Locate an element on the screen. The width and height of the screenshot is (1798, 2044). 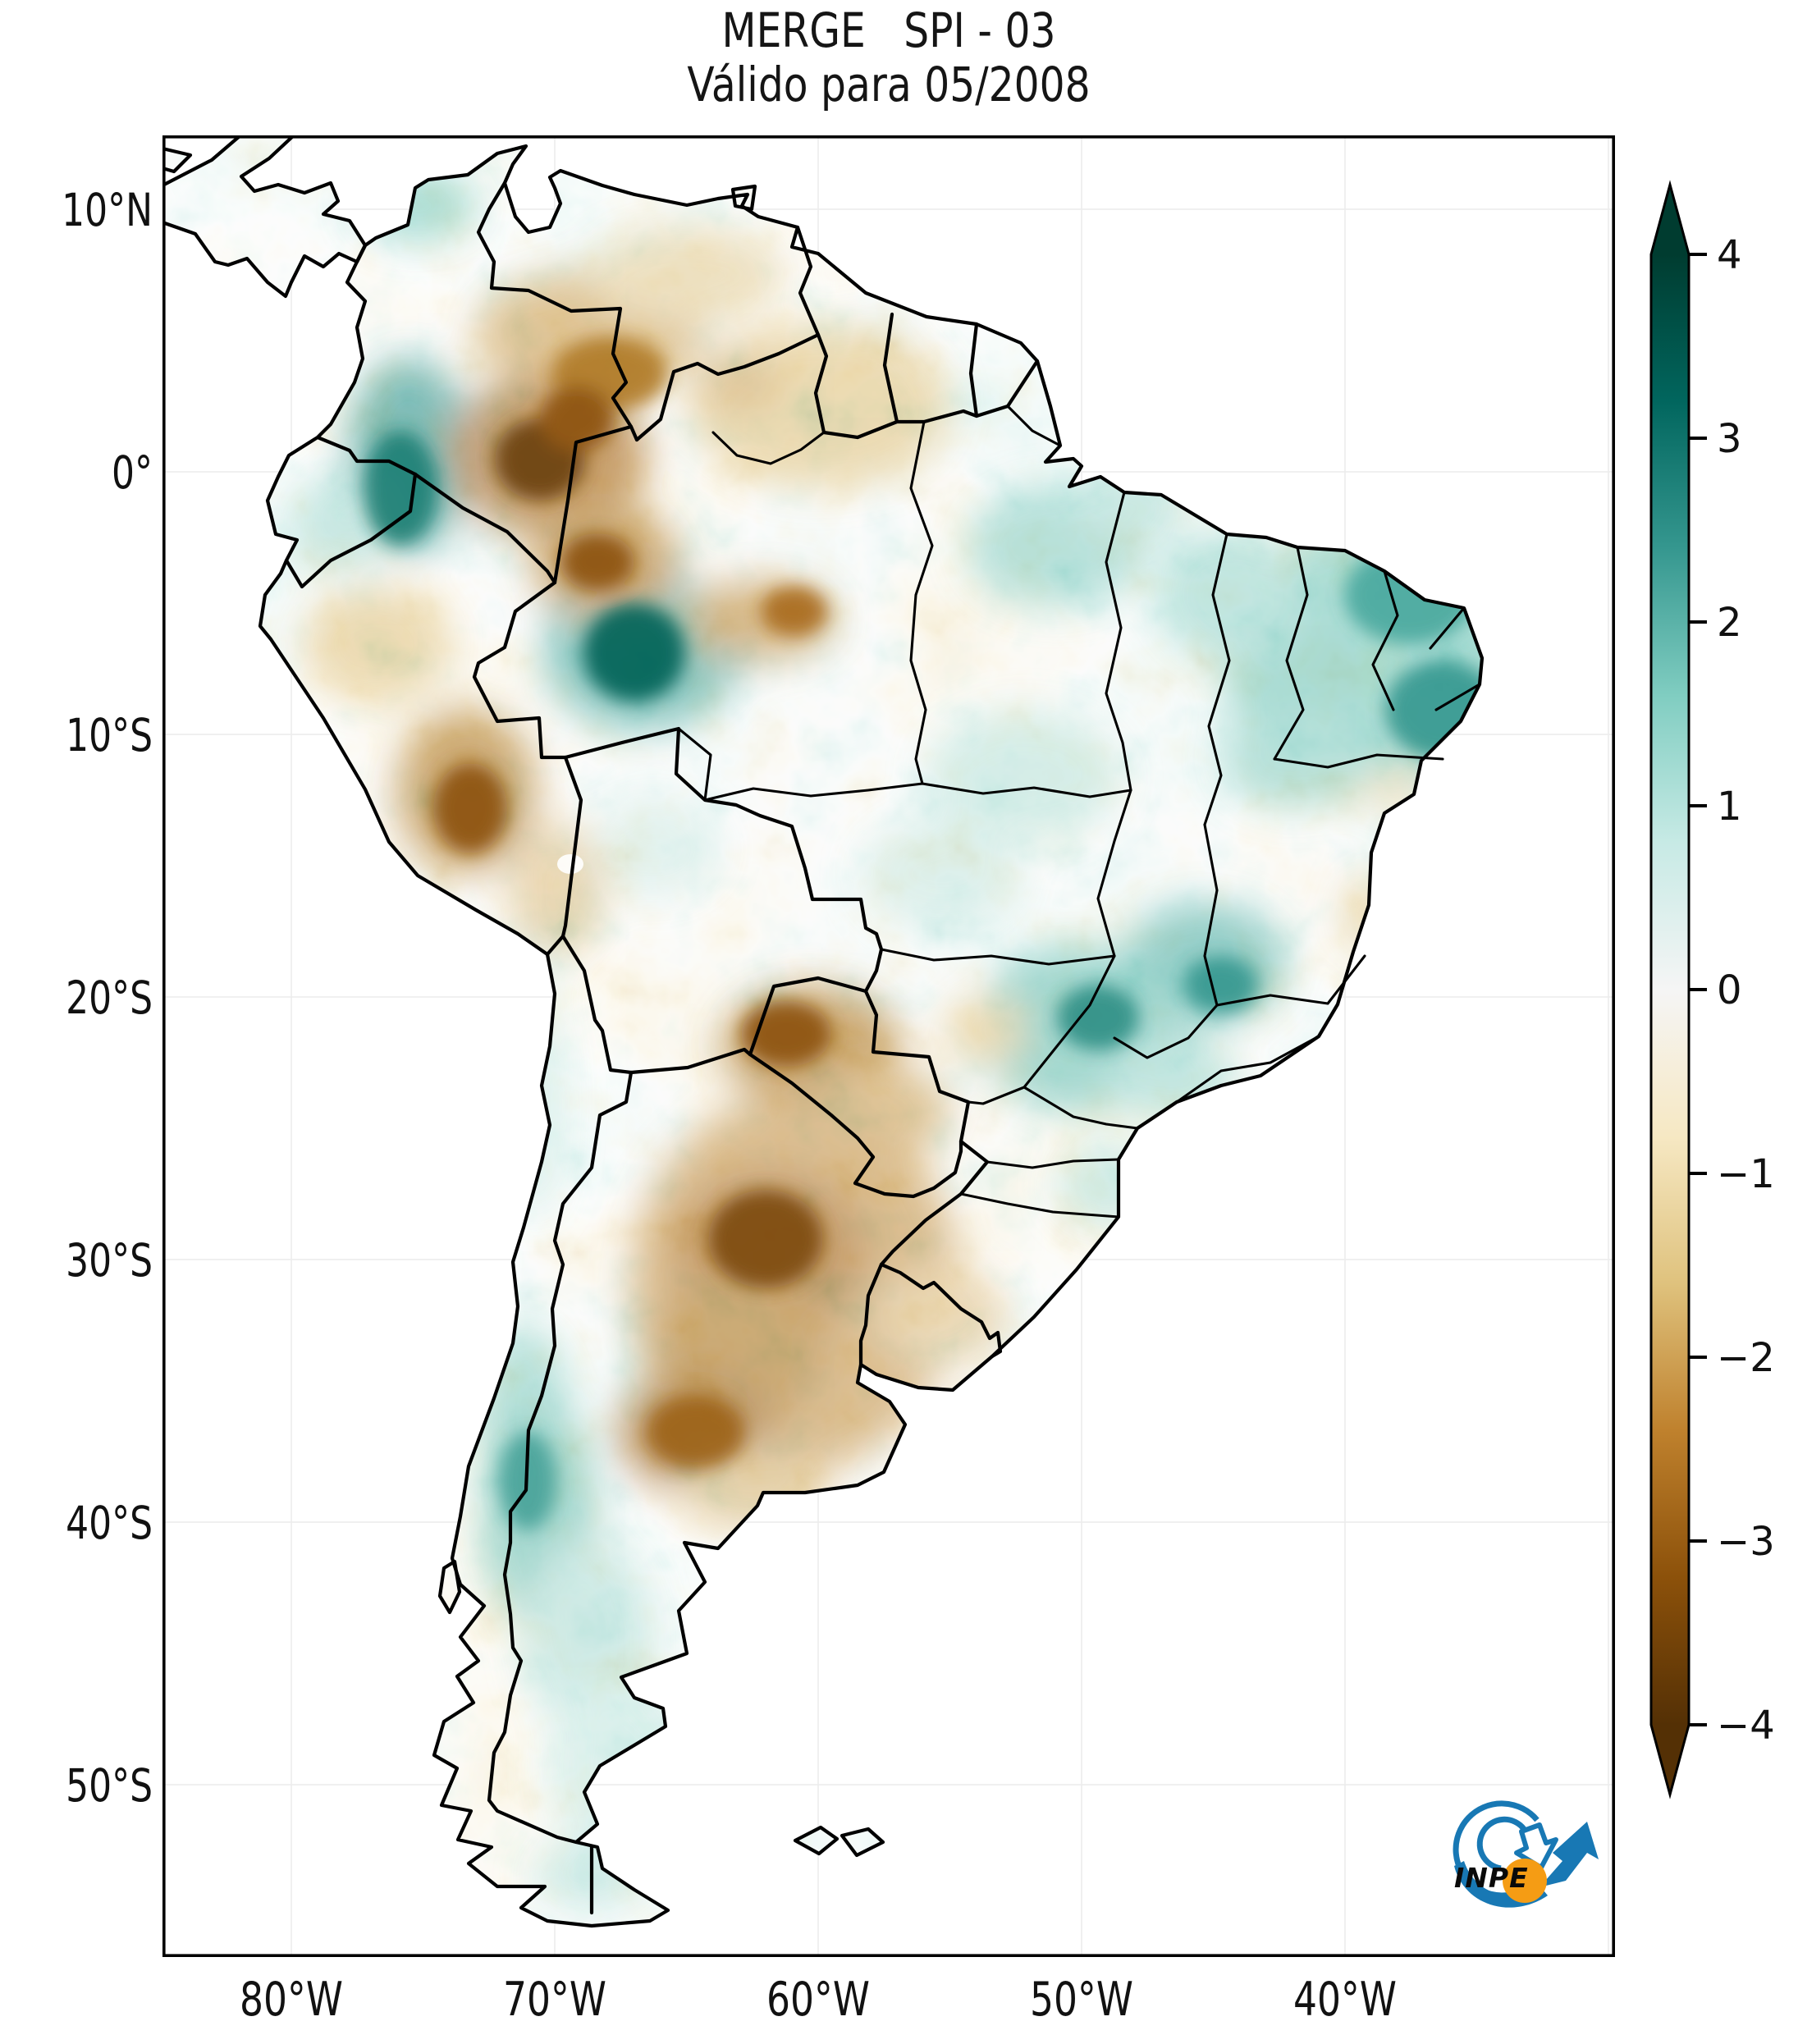
colorbar-tick-label: −4 is located at coordinates (1746, 1726).